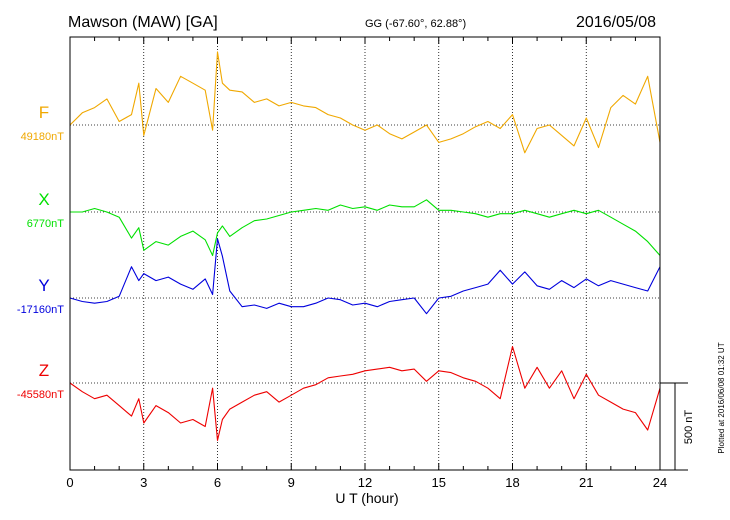 This screenshot has width=730, height=520. Describe the element at coordinates (69, 482) in the screenshot. I see `x-tick-label: 0` at that location.